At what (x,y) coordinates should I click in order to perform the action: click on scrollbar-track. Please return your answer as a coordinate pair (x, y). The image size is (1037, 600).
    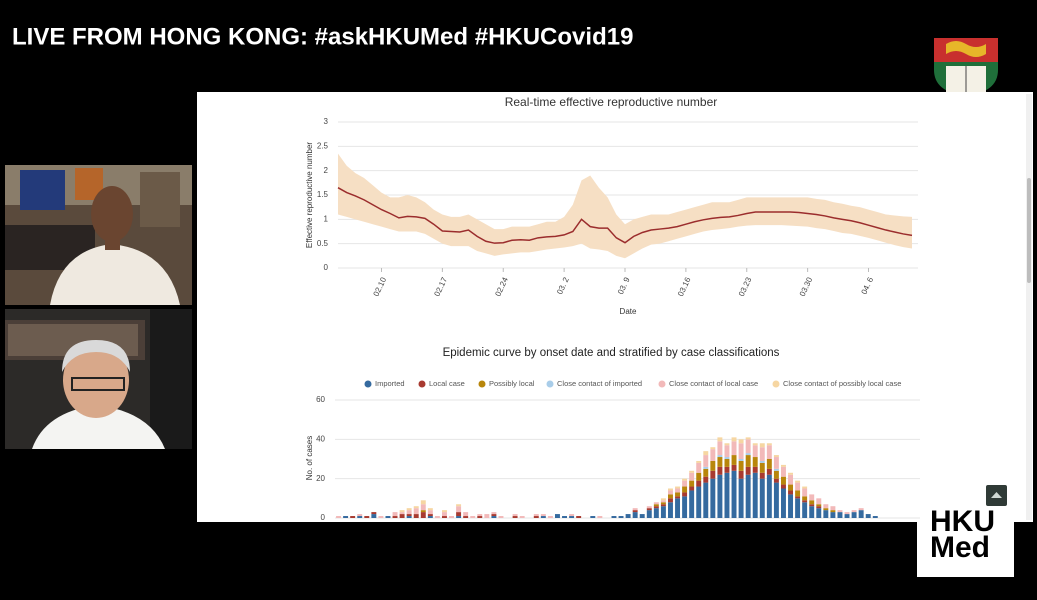
    Looking at the image, I should click on (1029, 307).